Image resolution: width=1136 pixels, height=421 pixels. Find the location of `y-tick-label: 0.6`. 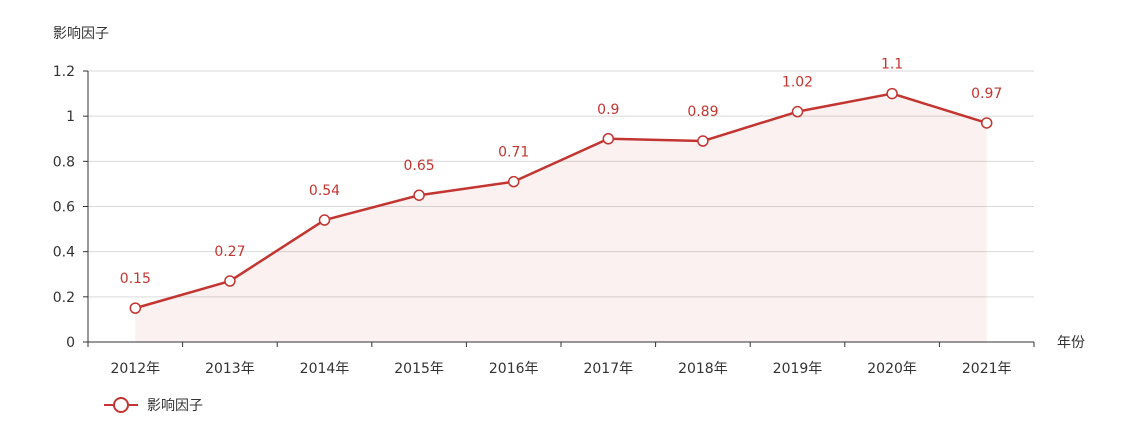

y-tick-label: 0.6 is located at coordinates (64, 208).